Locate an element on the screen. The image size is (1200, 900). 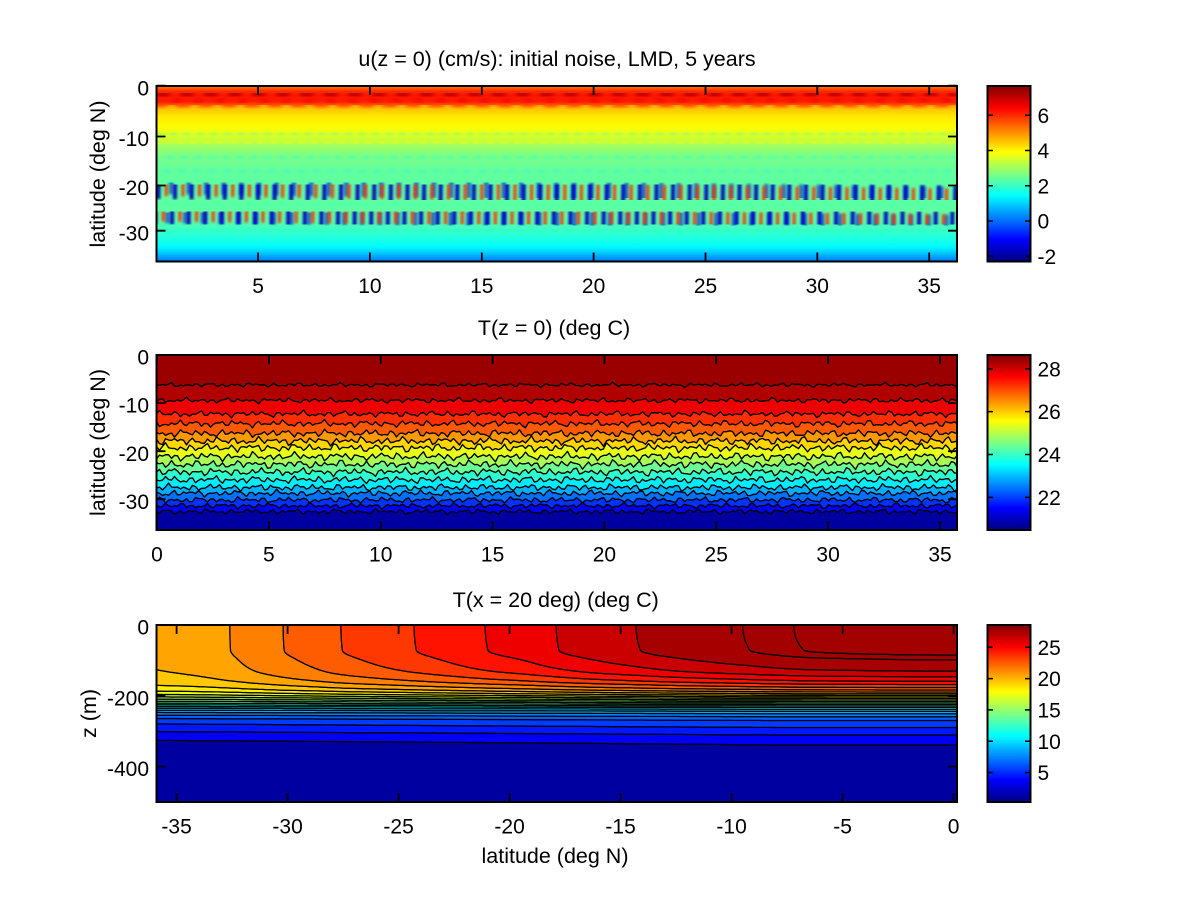
svg-text: 22 is located at coordinates (1049, 498).